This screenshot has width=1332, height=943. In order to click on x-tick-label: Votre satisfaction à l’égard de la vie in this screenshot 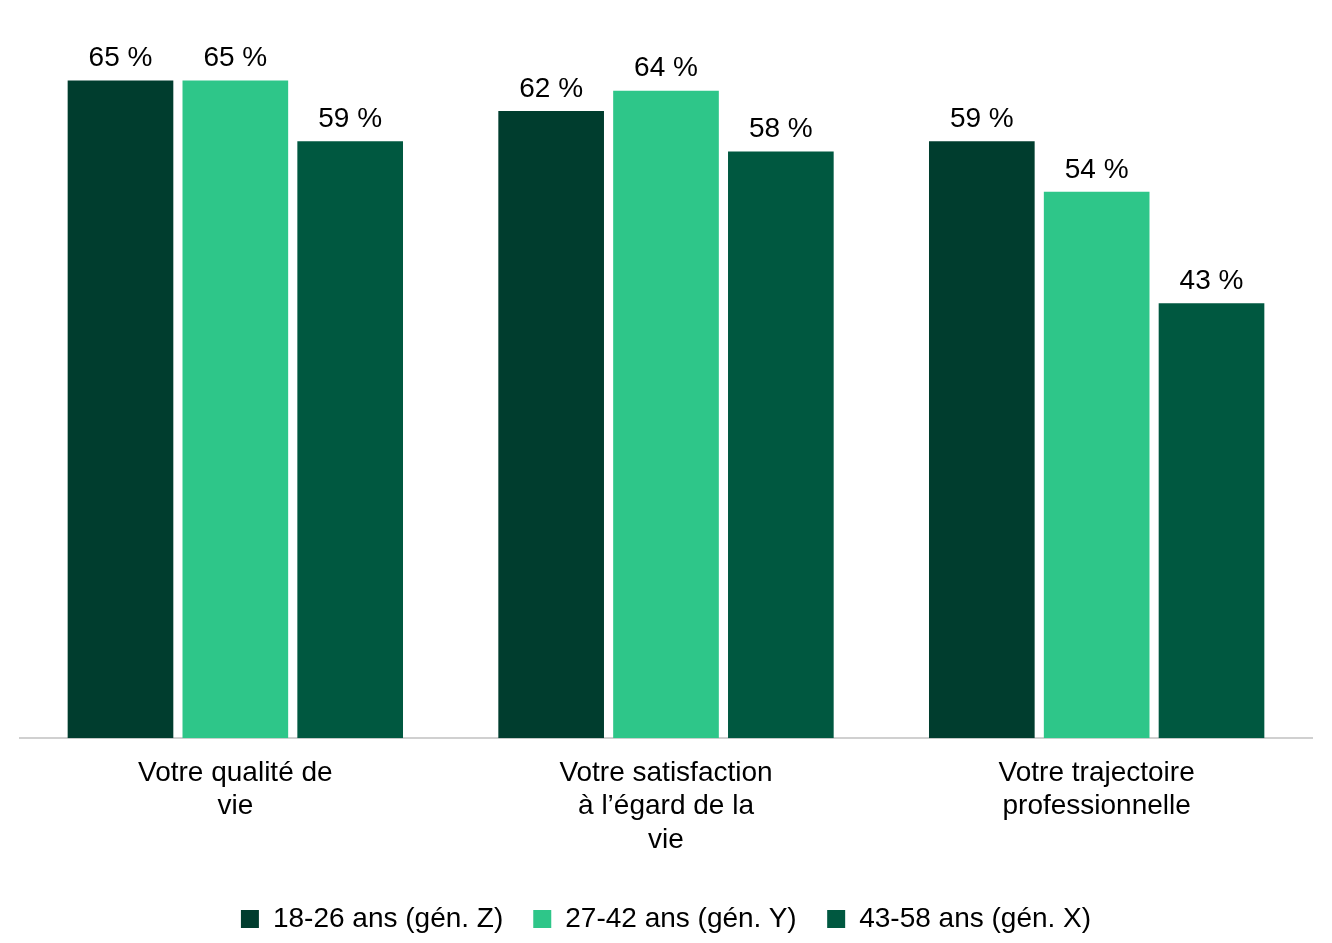, I will do `click(666, 804)`.